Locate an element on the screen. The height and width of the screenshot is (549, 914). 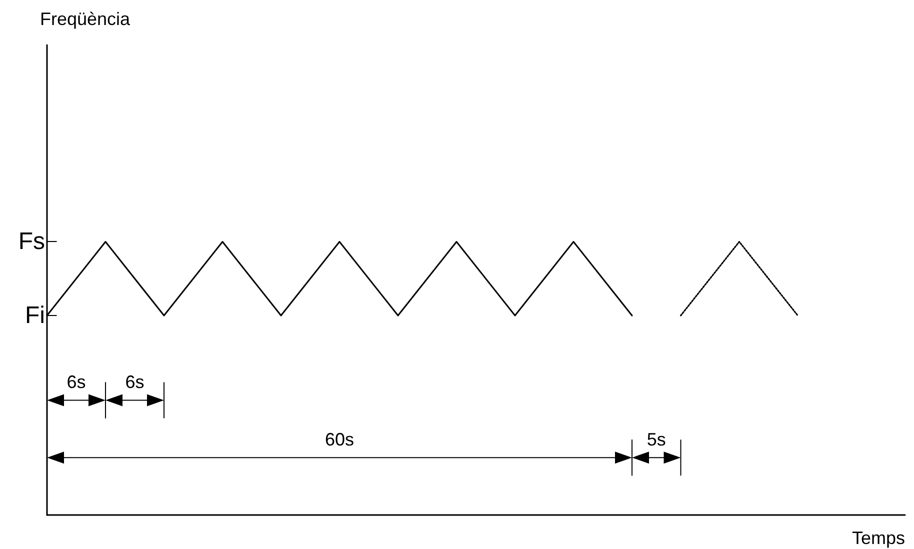
x-axis-title: Temps is located at coordinates (878, 538).